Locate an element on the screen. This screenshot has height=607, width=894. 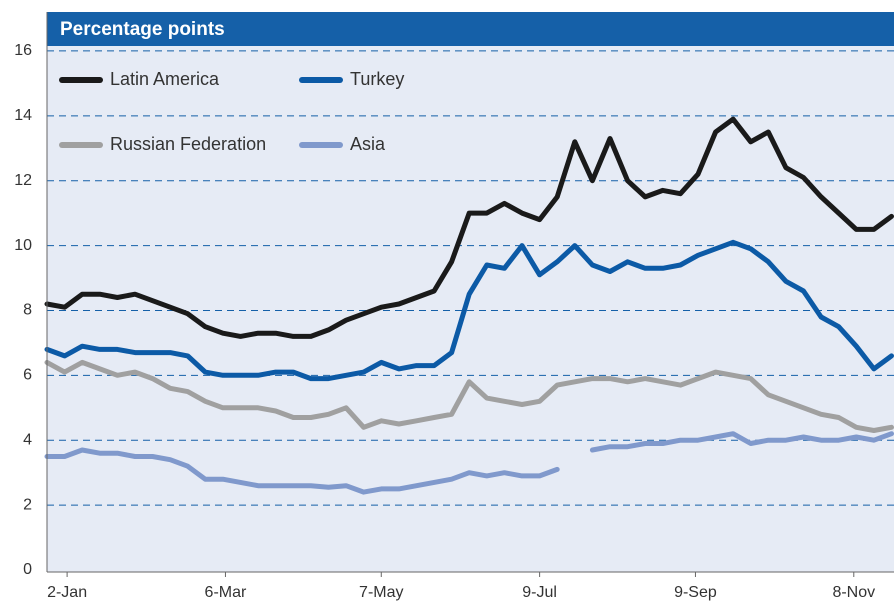
y-tick-label: 12 is located at coordinates (23, 180).